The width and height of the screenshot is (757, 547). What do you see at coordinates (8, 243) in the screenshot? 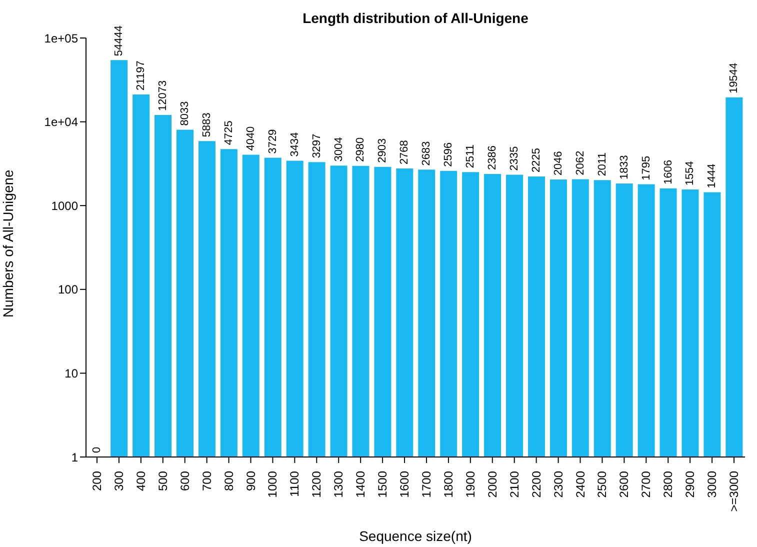
I see `y-axis-title: Numbers of All-Unigene` at bounding box center [8, 243].